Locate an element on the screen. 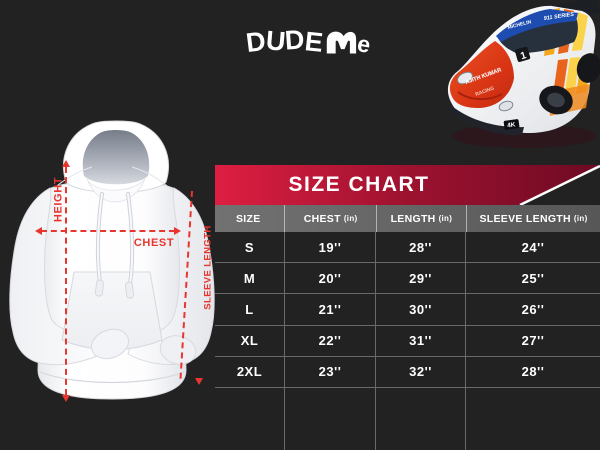 This screenshot has width=600, height=450. cell-chest: 22'' is located at coordinates (330, 341).